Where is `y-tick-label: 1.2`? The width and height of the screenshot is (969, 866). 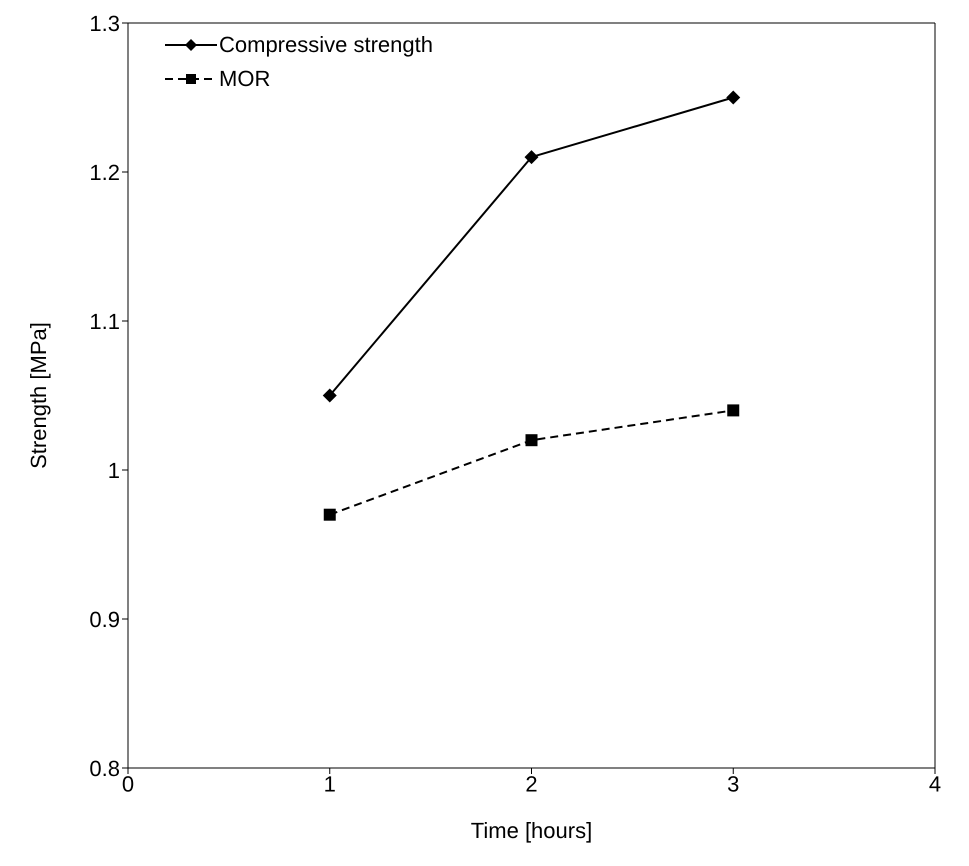 y-tick-label: 1.2 is located at coordinates (104, 172).